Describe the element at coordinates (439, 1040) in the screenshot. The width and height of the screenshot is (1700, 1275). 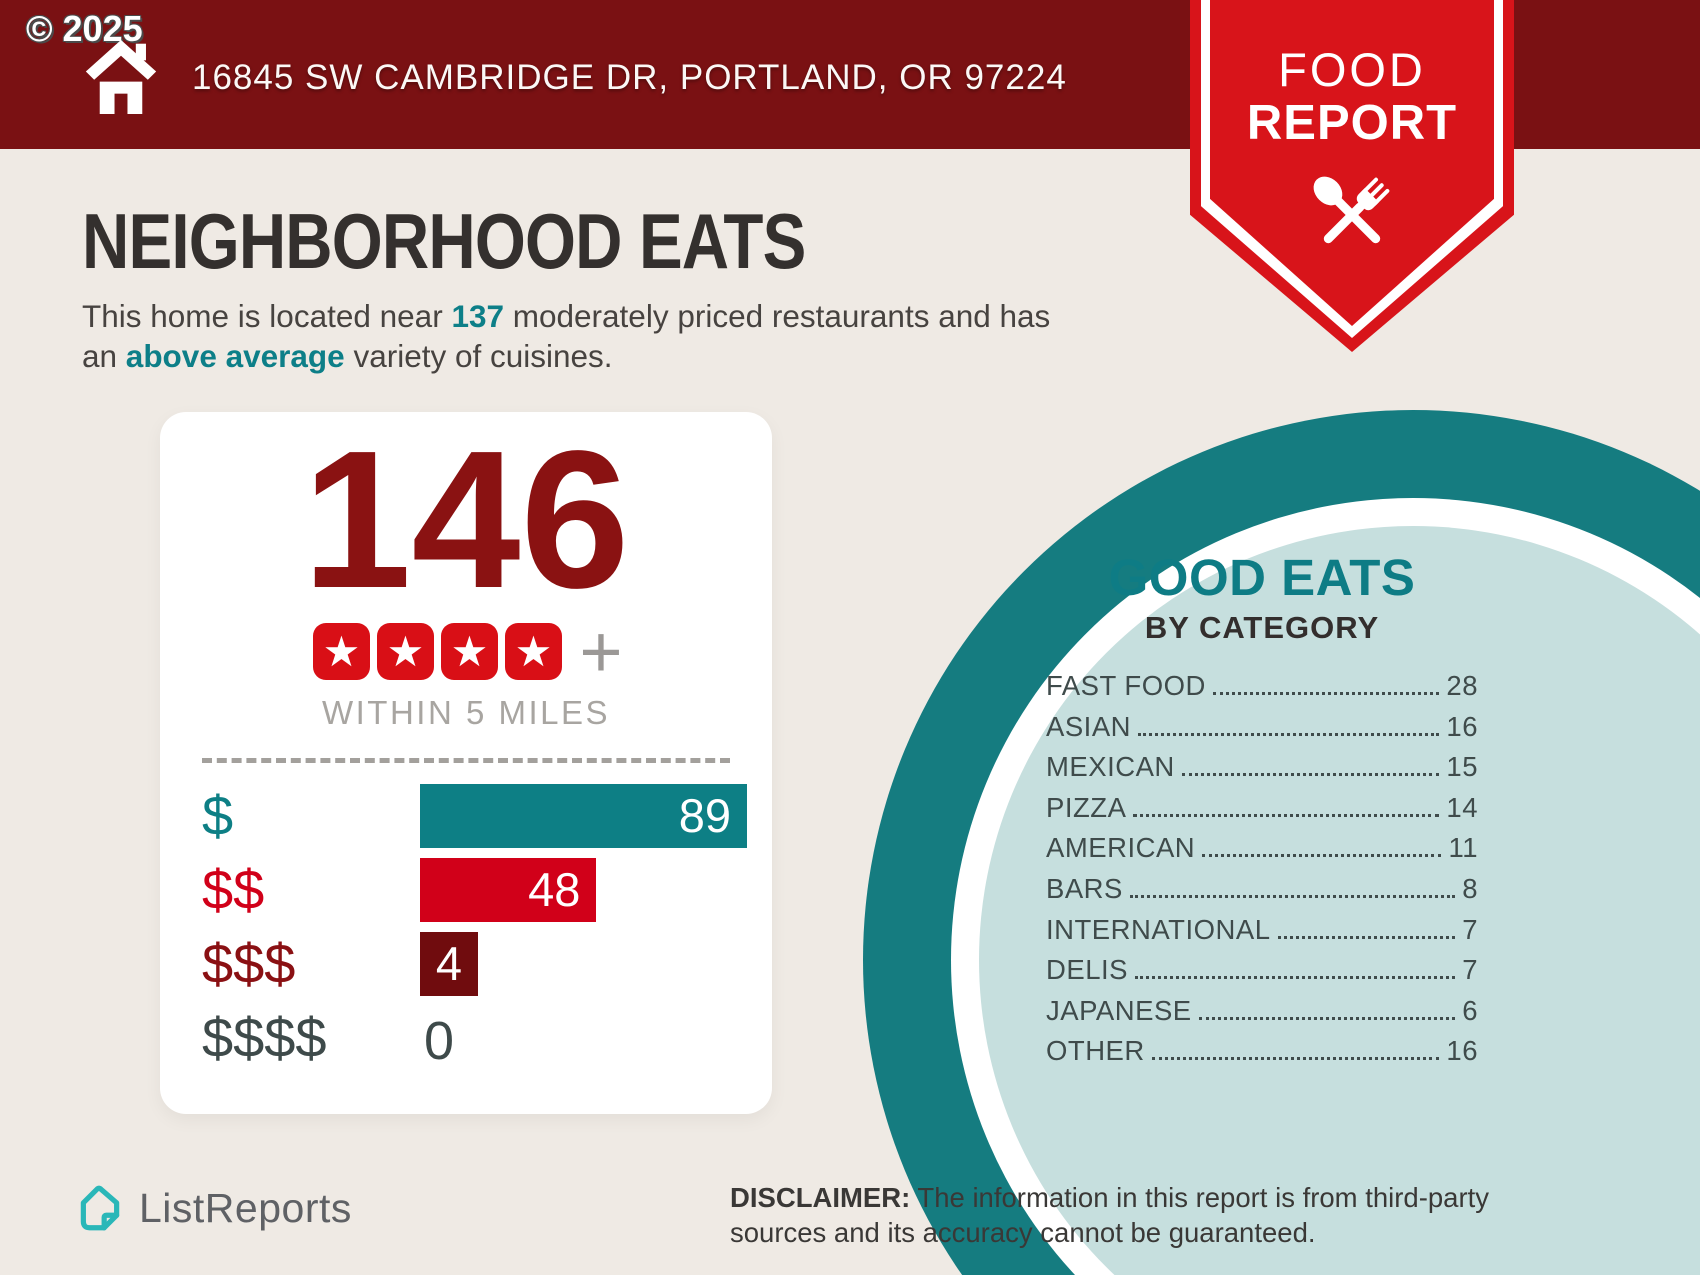
I see `bar-value: 0` at that location.